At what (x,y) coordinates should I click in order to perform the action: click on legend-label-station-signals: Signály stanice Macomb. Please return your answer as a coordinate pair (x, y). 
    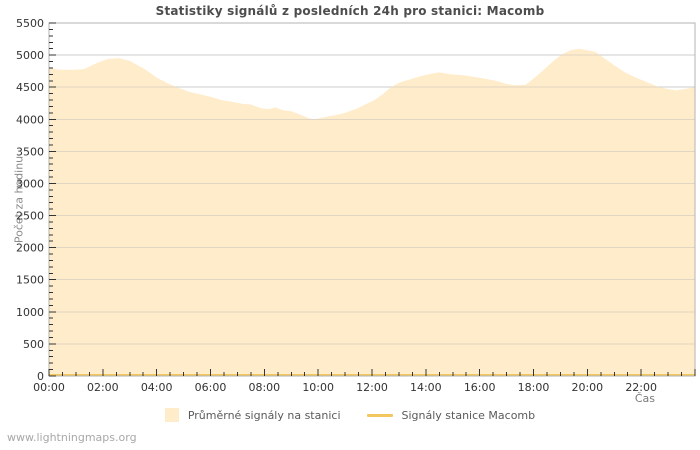
    Looking at the image, I should click on (468, 415).